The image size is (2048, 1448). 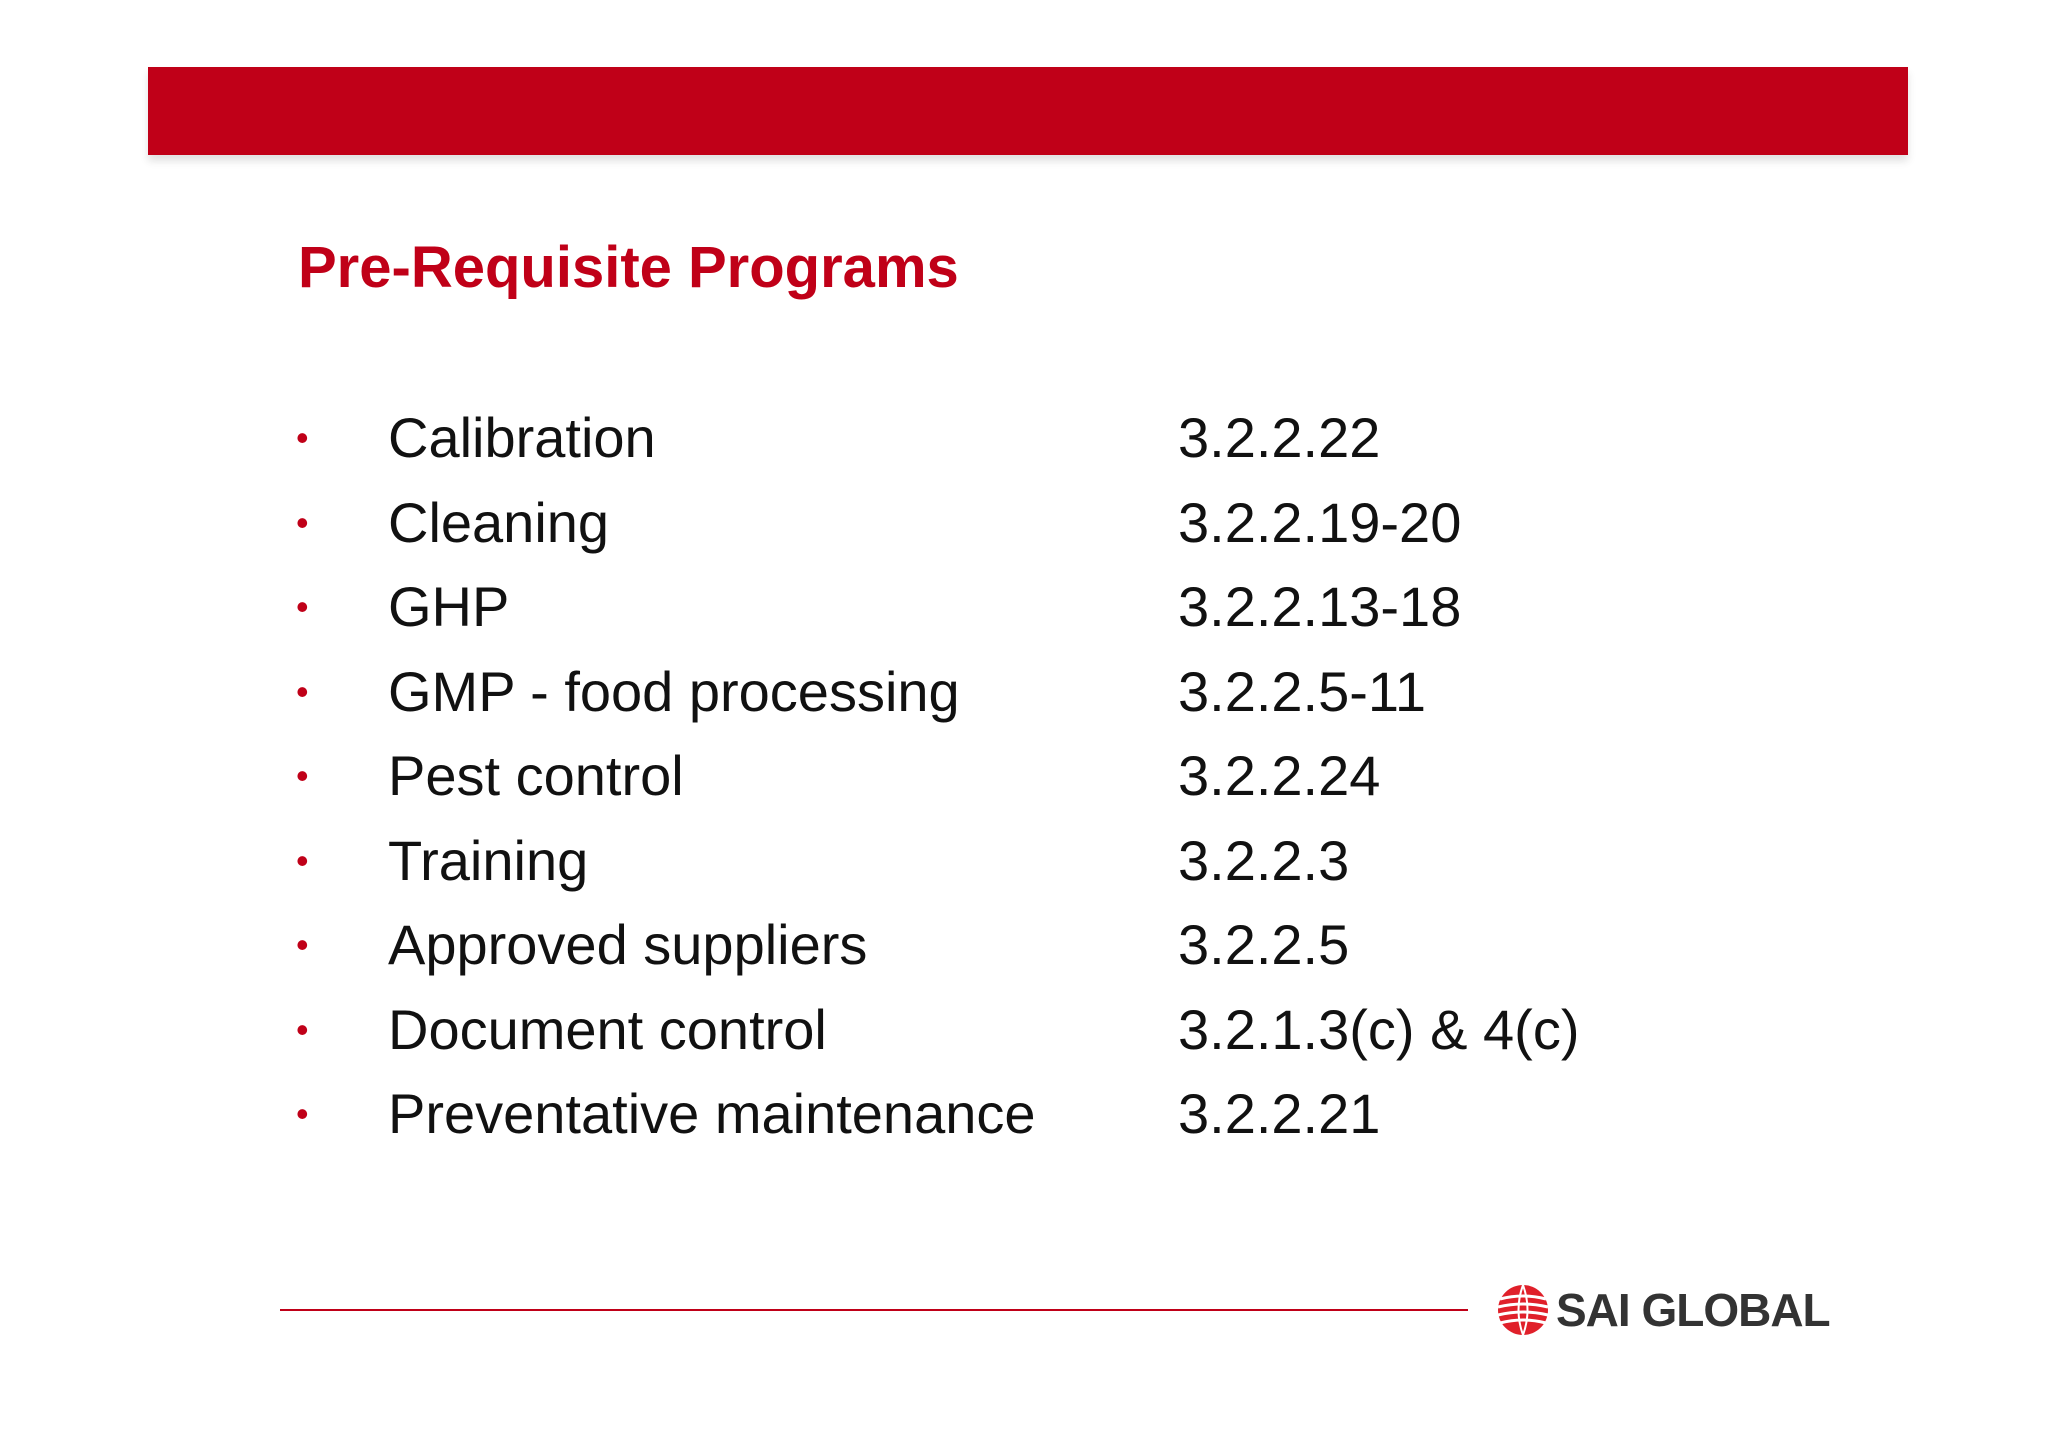 What do you see at coordinates (1320, 606) in the screenshot?
I see `program-reference: 3.2.2.13-18` at bounding box center [1320, 606].